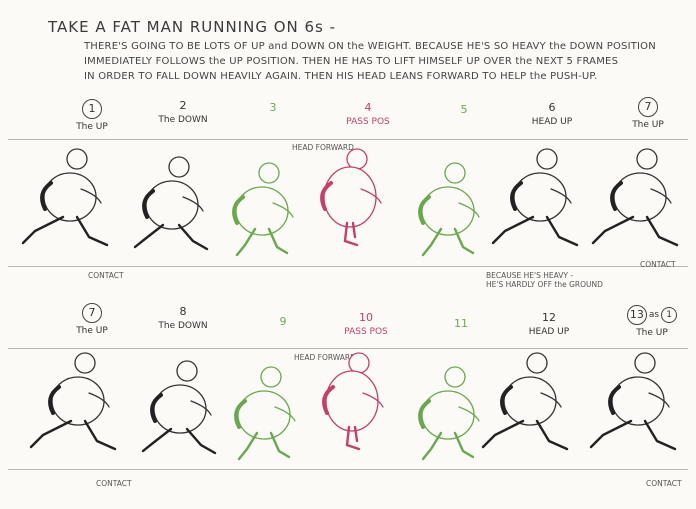 The width and height of the screenshot is (696, 509). Describe the element at coordinates (348, 139) in the screenshot. I see `guide-line-top` at that location.